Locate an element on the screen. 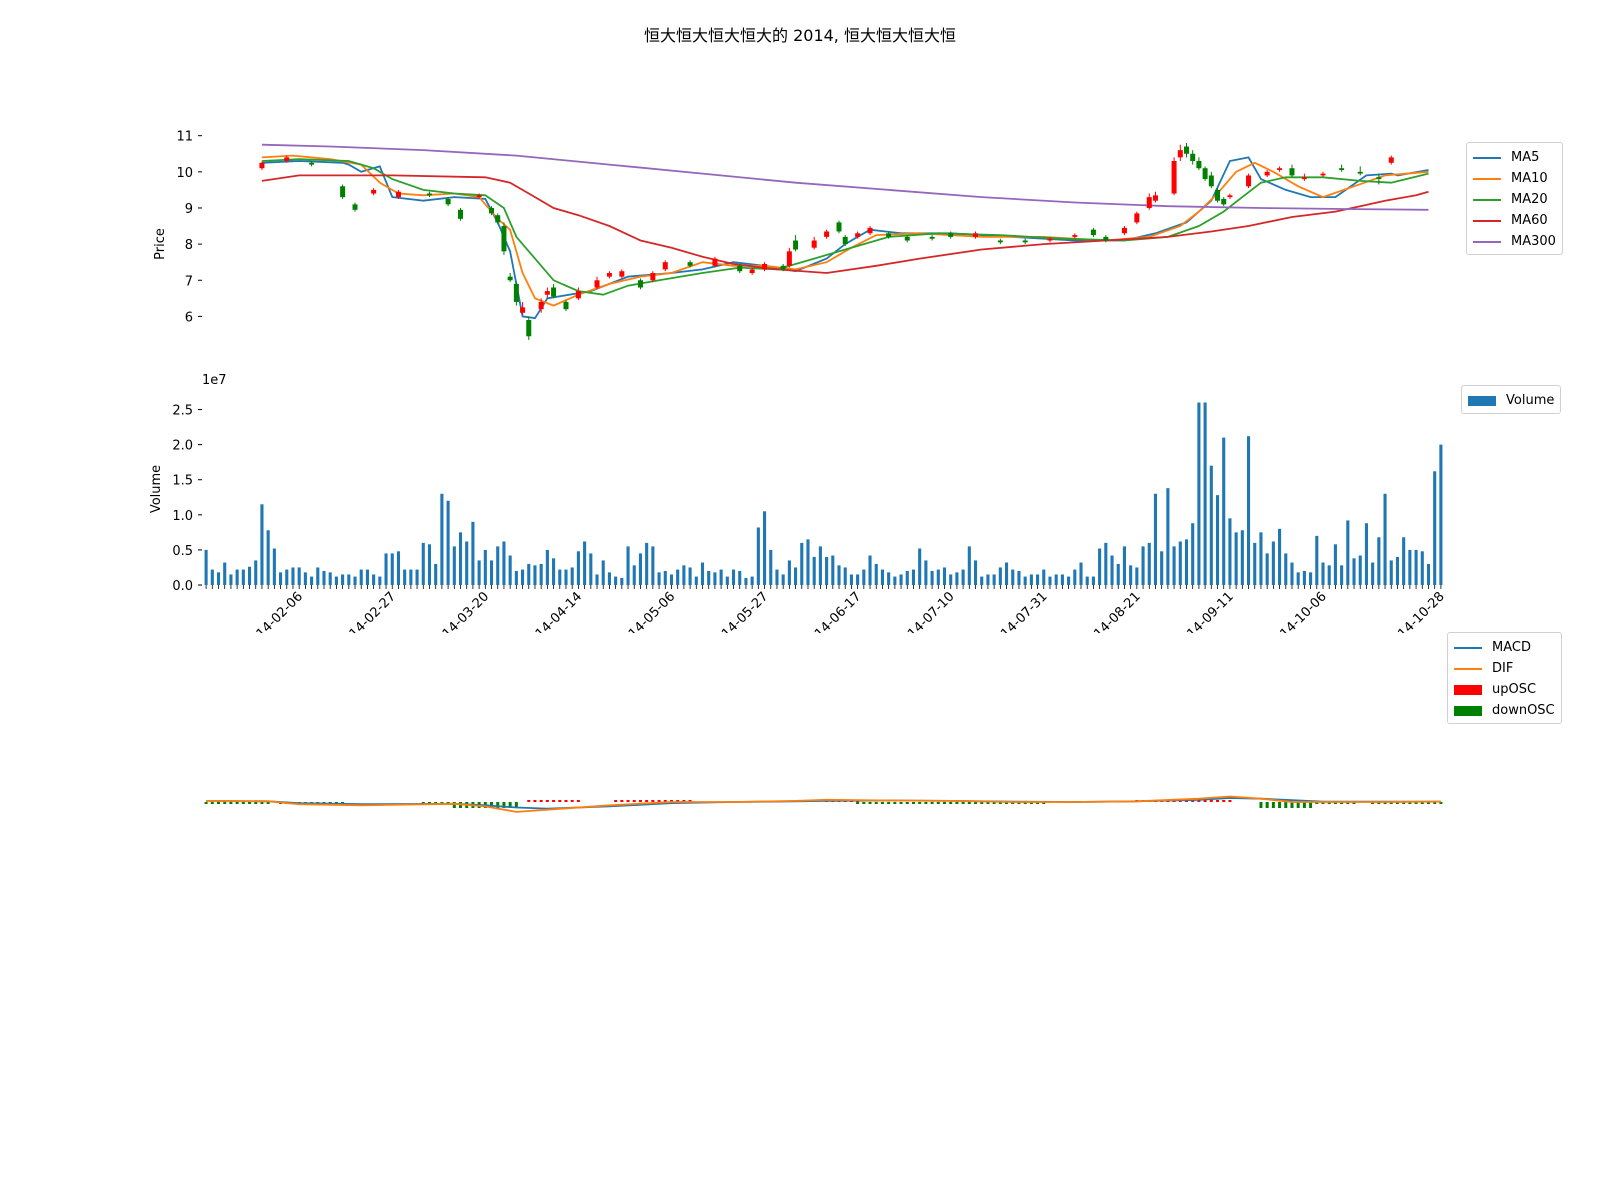 The image size is (1600, 1200). legend-entry-dif: DIF is located at coordinates (1504, 668).